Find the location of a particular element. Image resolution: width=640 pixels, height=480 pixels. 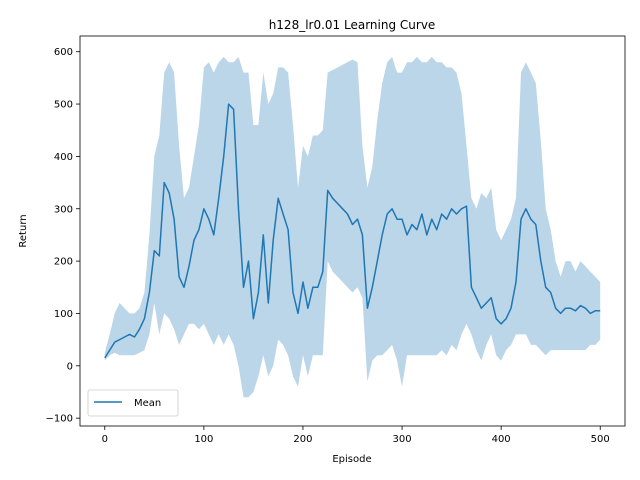

x-tick-label: 0 is located at coordinates (105, 439).